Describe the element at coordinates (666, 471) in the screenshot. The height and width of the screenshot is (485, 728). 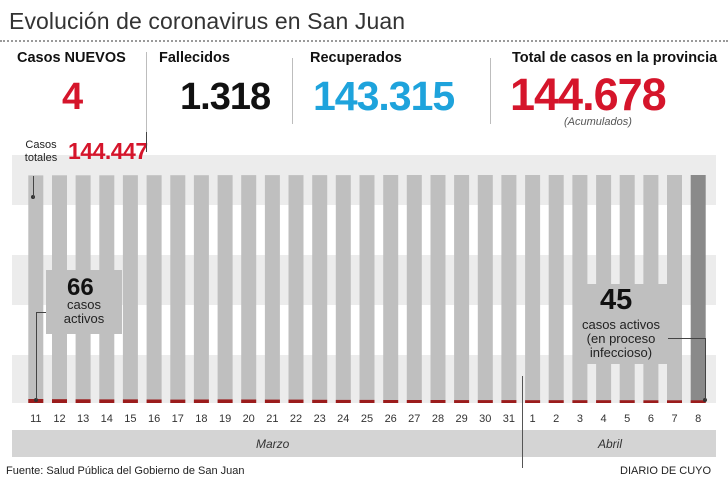
I see `brand-label: DIARIO DE CUYO` at that location.